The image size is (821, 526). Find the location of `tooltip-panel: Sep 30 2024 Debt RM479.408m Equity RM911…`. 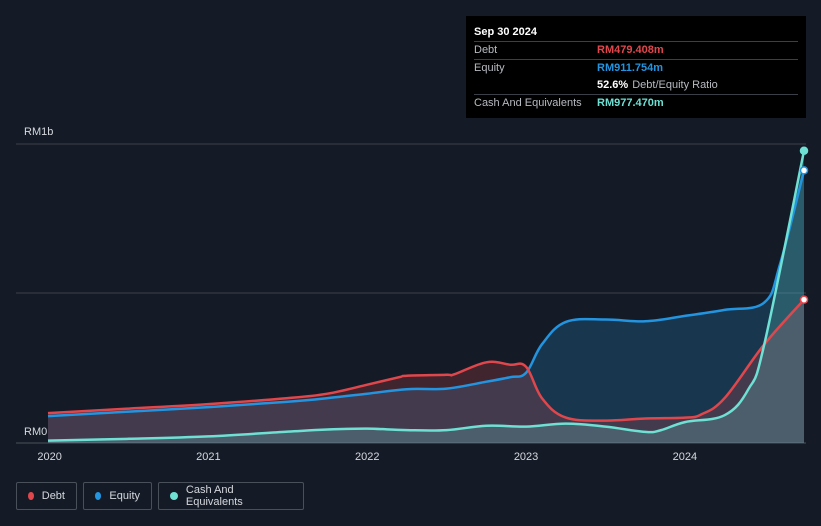

tooltip-panel: Sep 30 2024 Debt RM479.408m Equity RM911… is located at coordinates (636, 67).